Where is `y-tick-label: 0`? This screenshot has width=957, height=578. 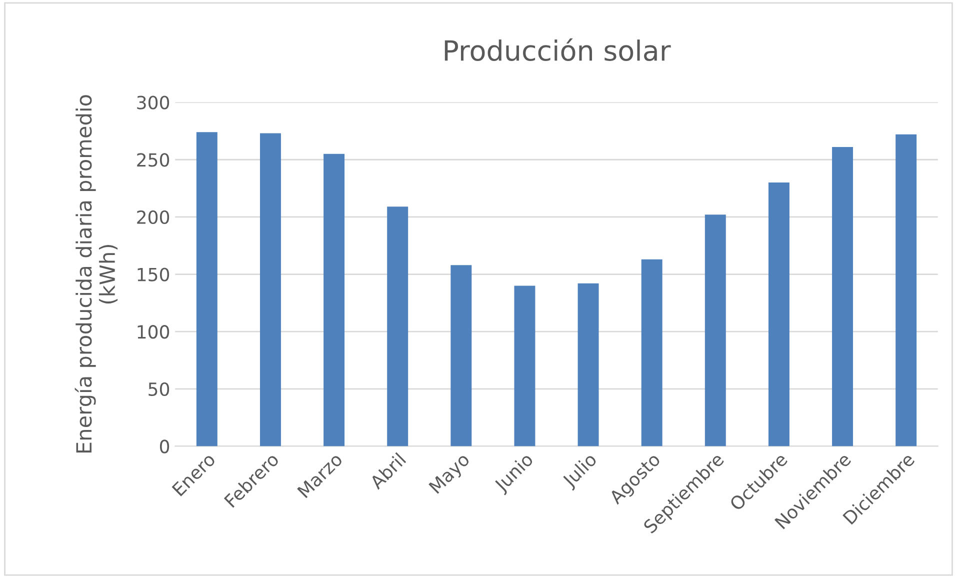 y-tick-label: 0 is located at coordinates (165, 447).